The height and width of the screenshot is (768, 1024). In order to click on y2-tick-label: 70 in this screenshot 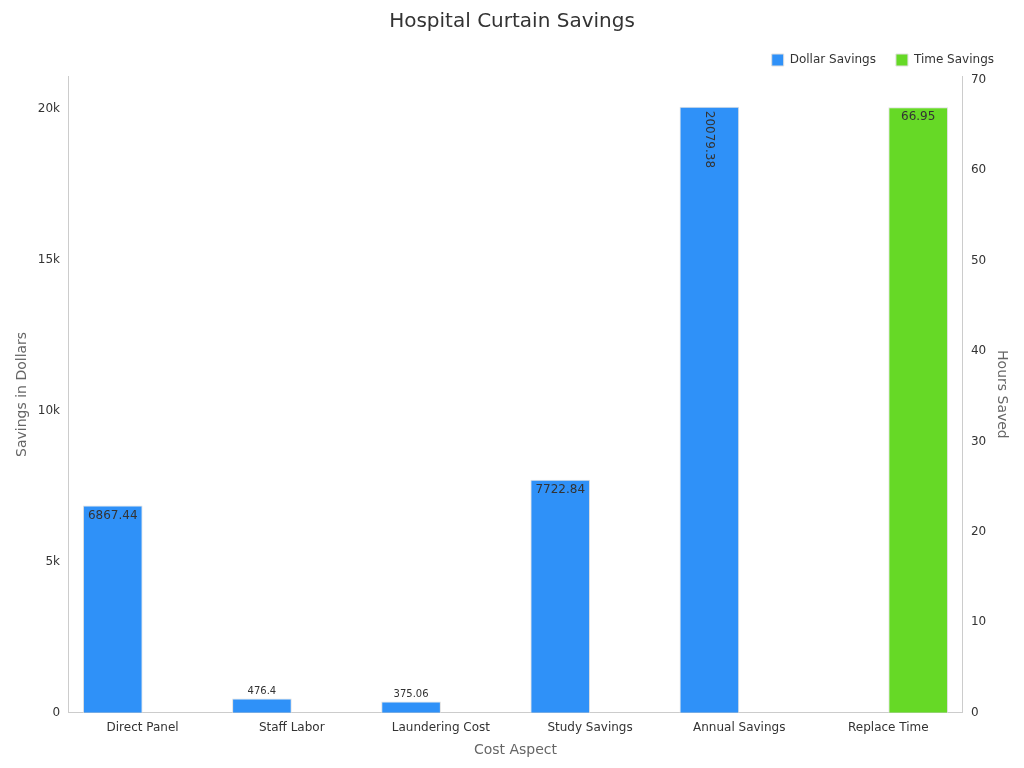, I will do `click(978, 78)`.